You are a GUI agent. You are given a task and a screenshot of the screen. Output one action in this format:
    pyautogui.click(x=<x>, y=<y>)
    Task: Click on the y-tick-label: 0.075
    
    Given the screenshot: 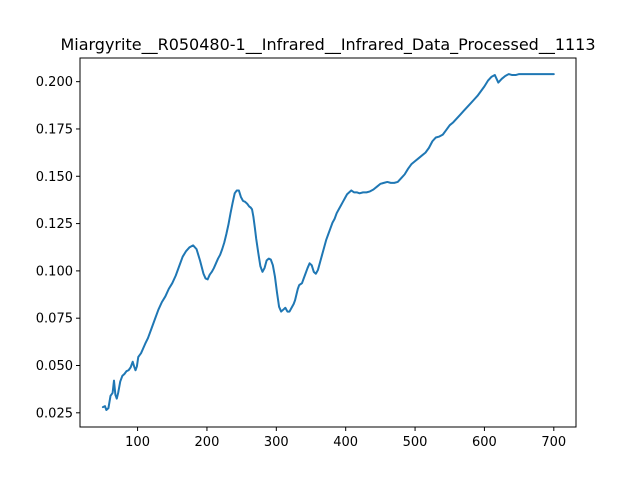 What is the action you would take?
    pyautogui.click(x=54, y=319)
    